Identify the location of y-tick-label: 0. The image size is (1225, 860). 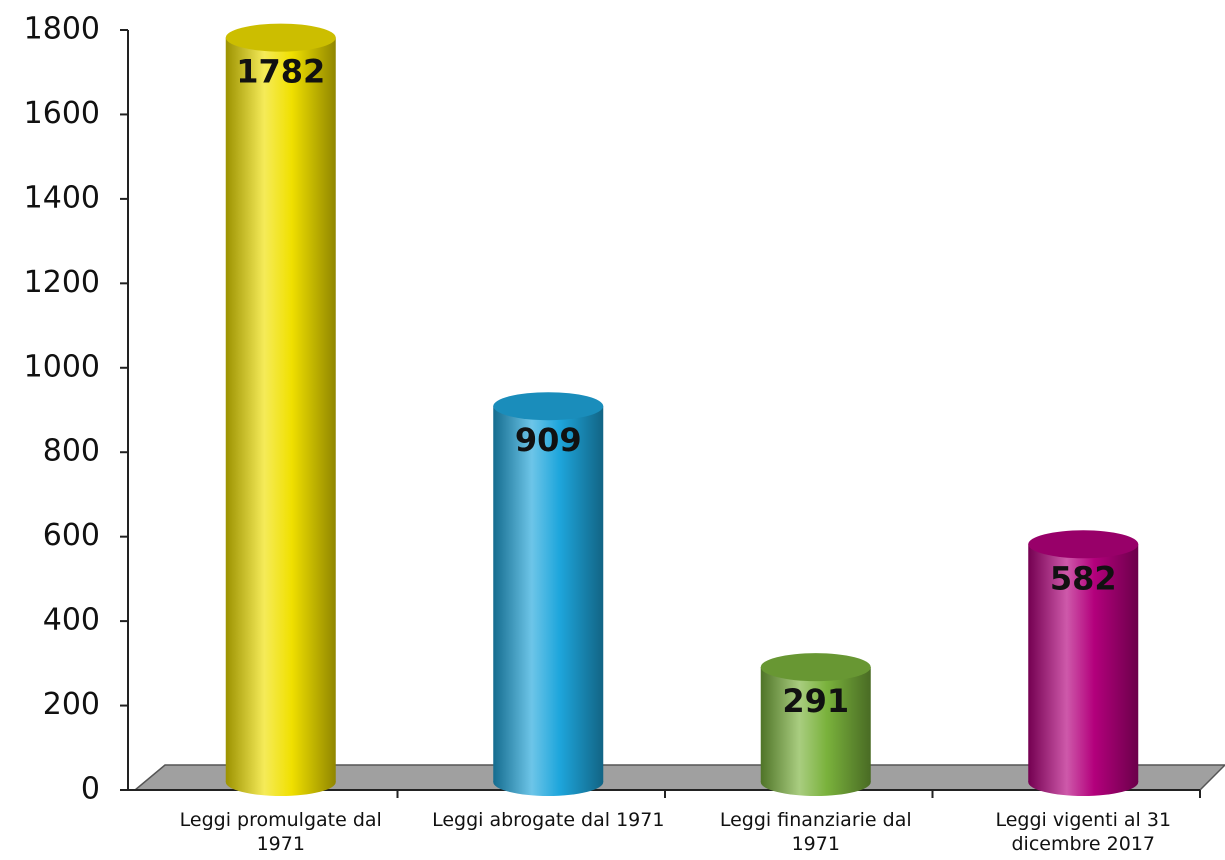
(90, 789).